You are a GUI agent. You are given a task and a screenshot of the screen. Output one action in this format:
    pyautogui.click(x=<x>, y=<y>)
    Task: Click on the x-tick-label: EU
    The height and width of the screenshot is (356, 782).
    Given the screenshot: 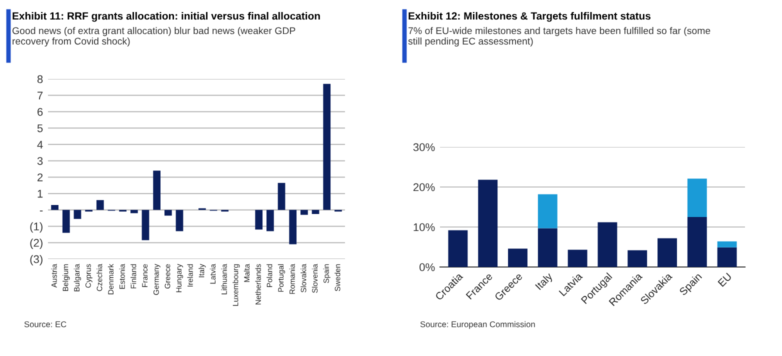 What is the action you would take?
    pyautogui.click(x=725, y=279)
    